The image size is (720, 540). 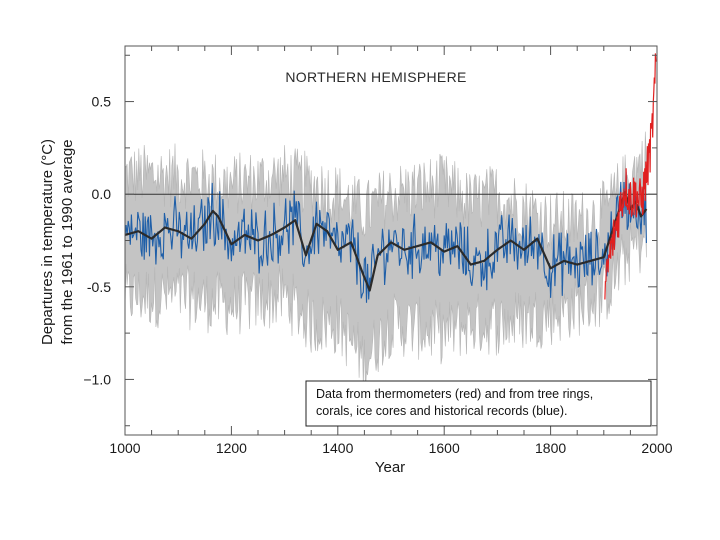 I want to click on smoothed-line, so click(x=386, y=241).